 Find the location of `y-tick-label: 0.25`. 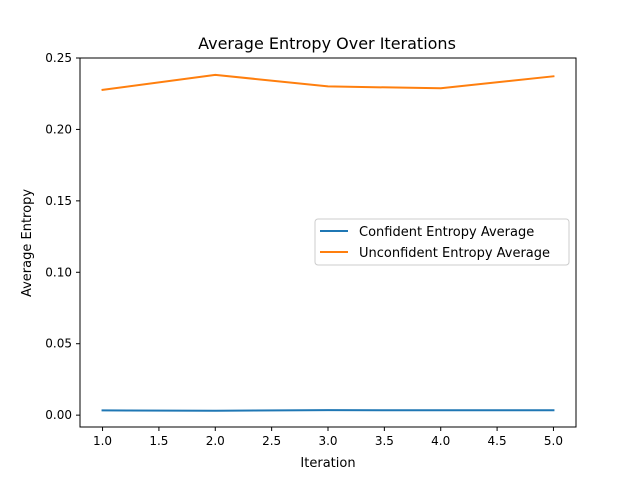

y-tick-label: 0.25 is located at coordinates (58, 58).